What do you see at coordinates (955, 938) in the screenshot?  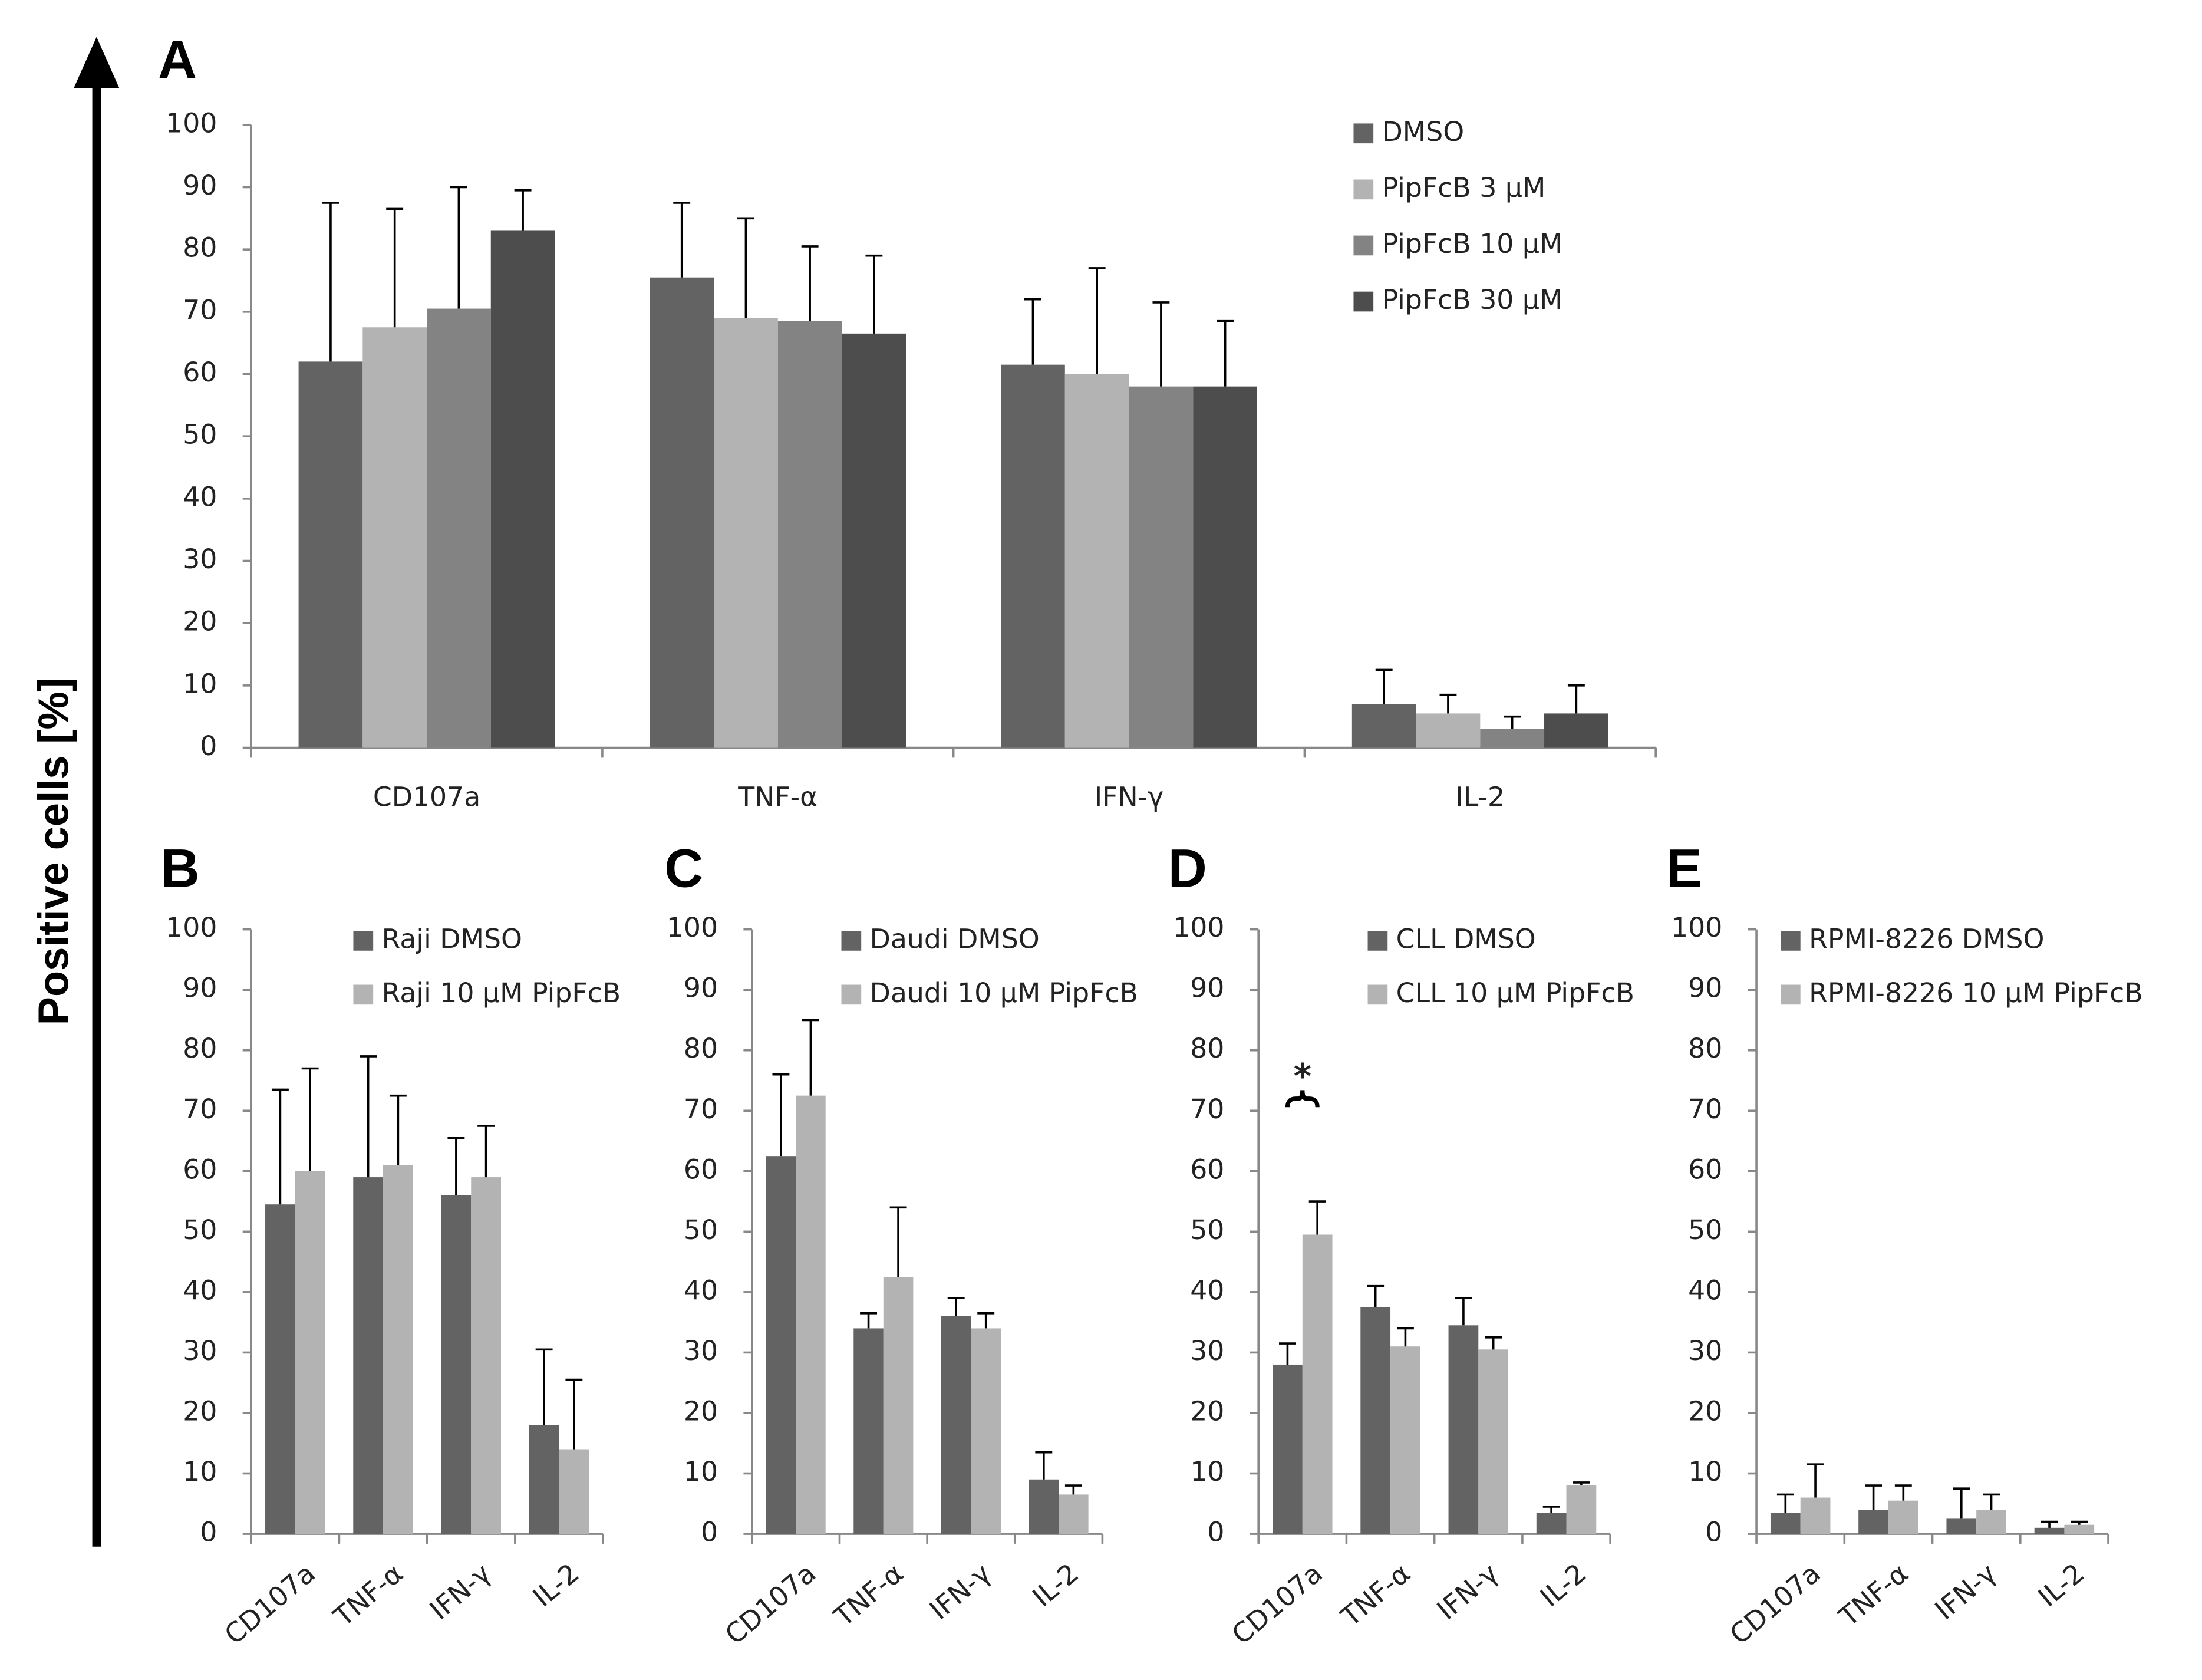 I see `legend-label: Daudi DMSO` at bounding box center [955, 938].